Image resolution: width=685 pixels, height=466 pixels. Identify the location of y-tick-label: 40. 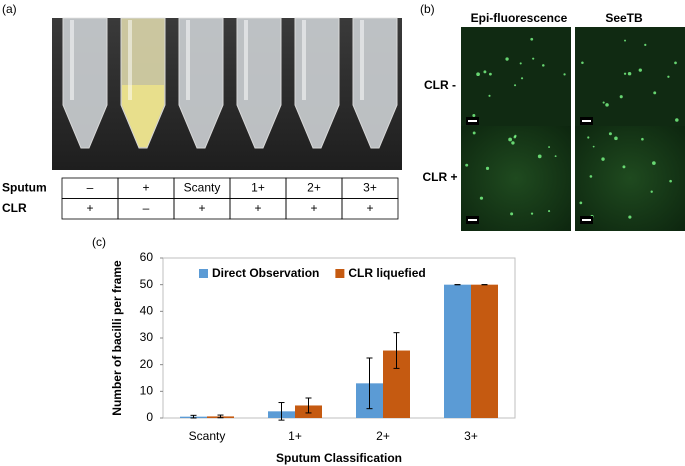
(147, 311).